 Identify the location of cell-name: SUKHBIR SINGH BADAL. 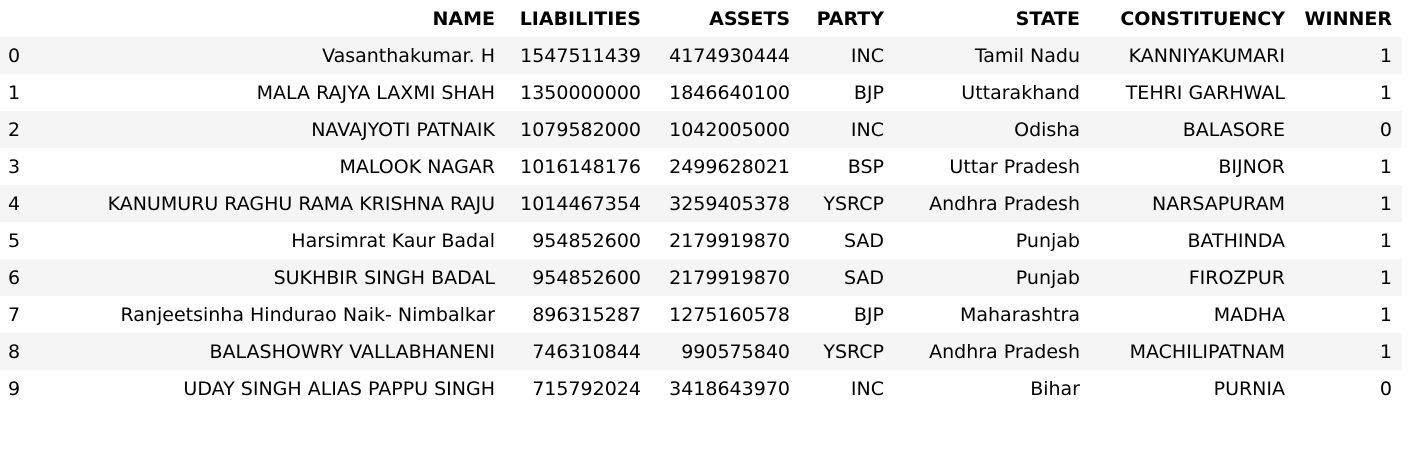
(384, 277).